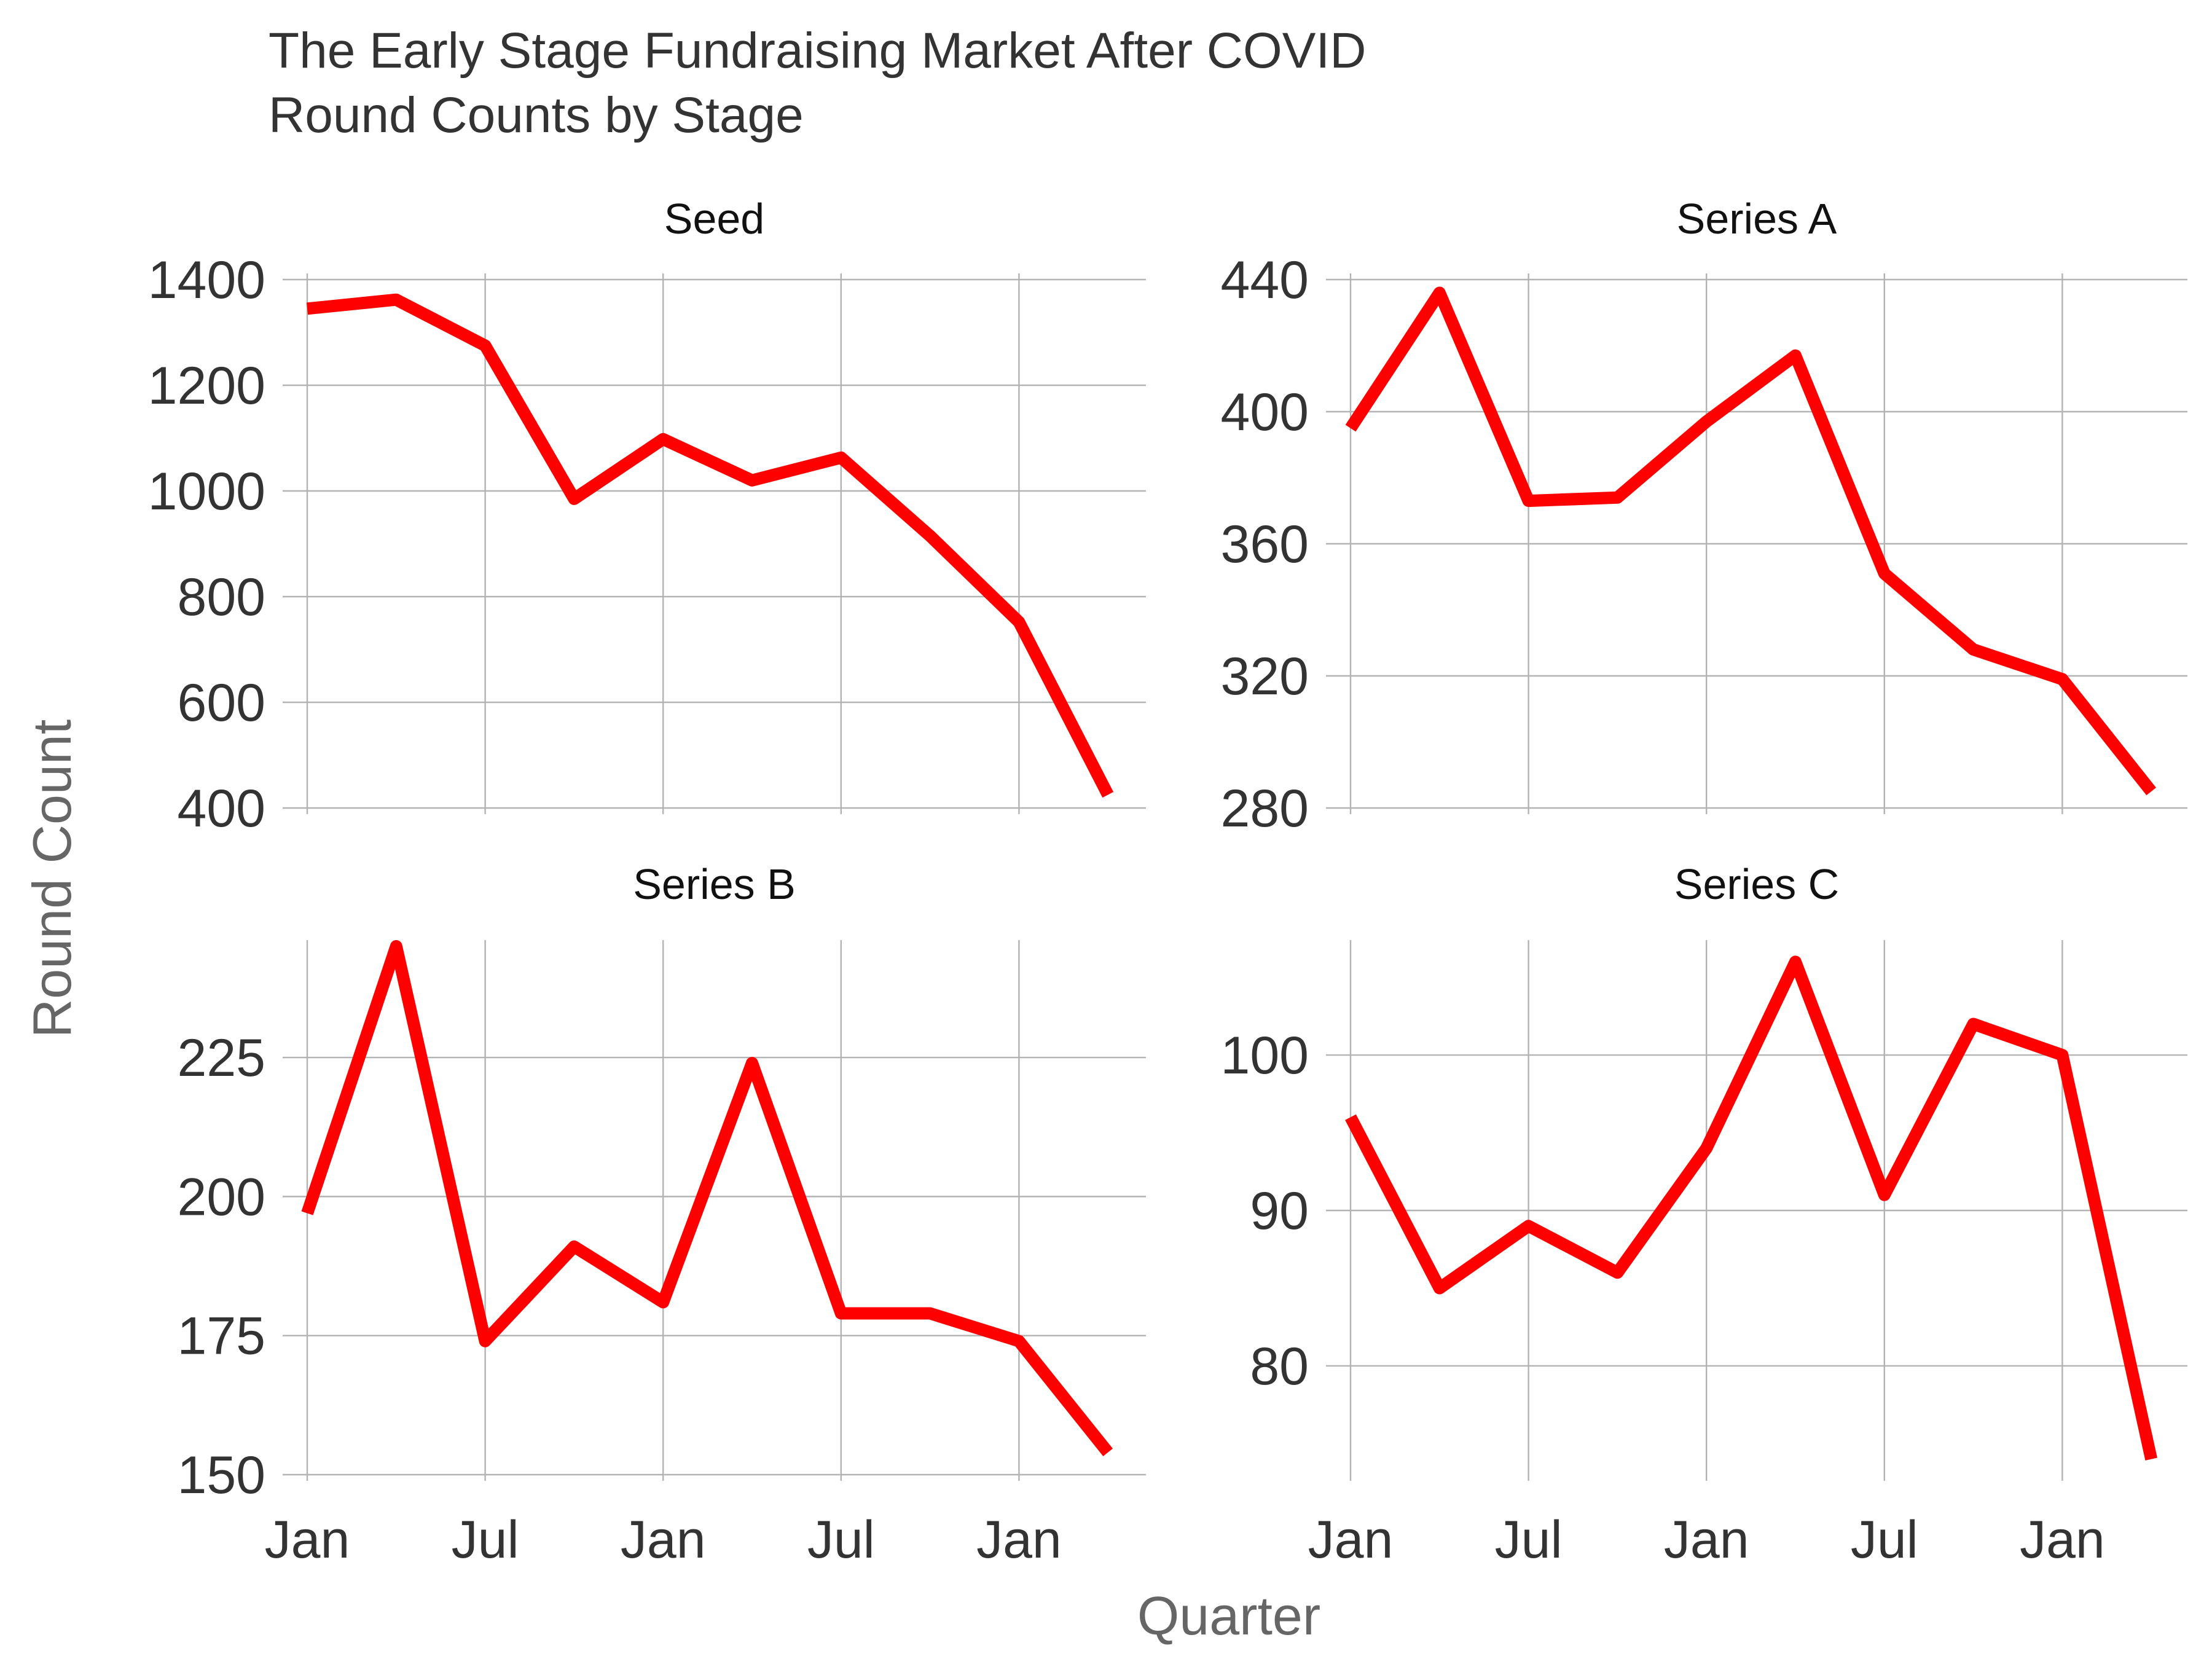 The width and height of the screenshot is (2212, 1659). Describe the element at coordinates (222, 1058) in the screenshot. I see `y-tick-label: 225` at that location.